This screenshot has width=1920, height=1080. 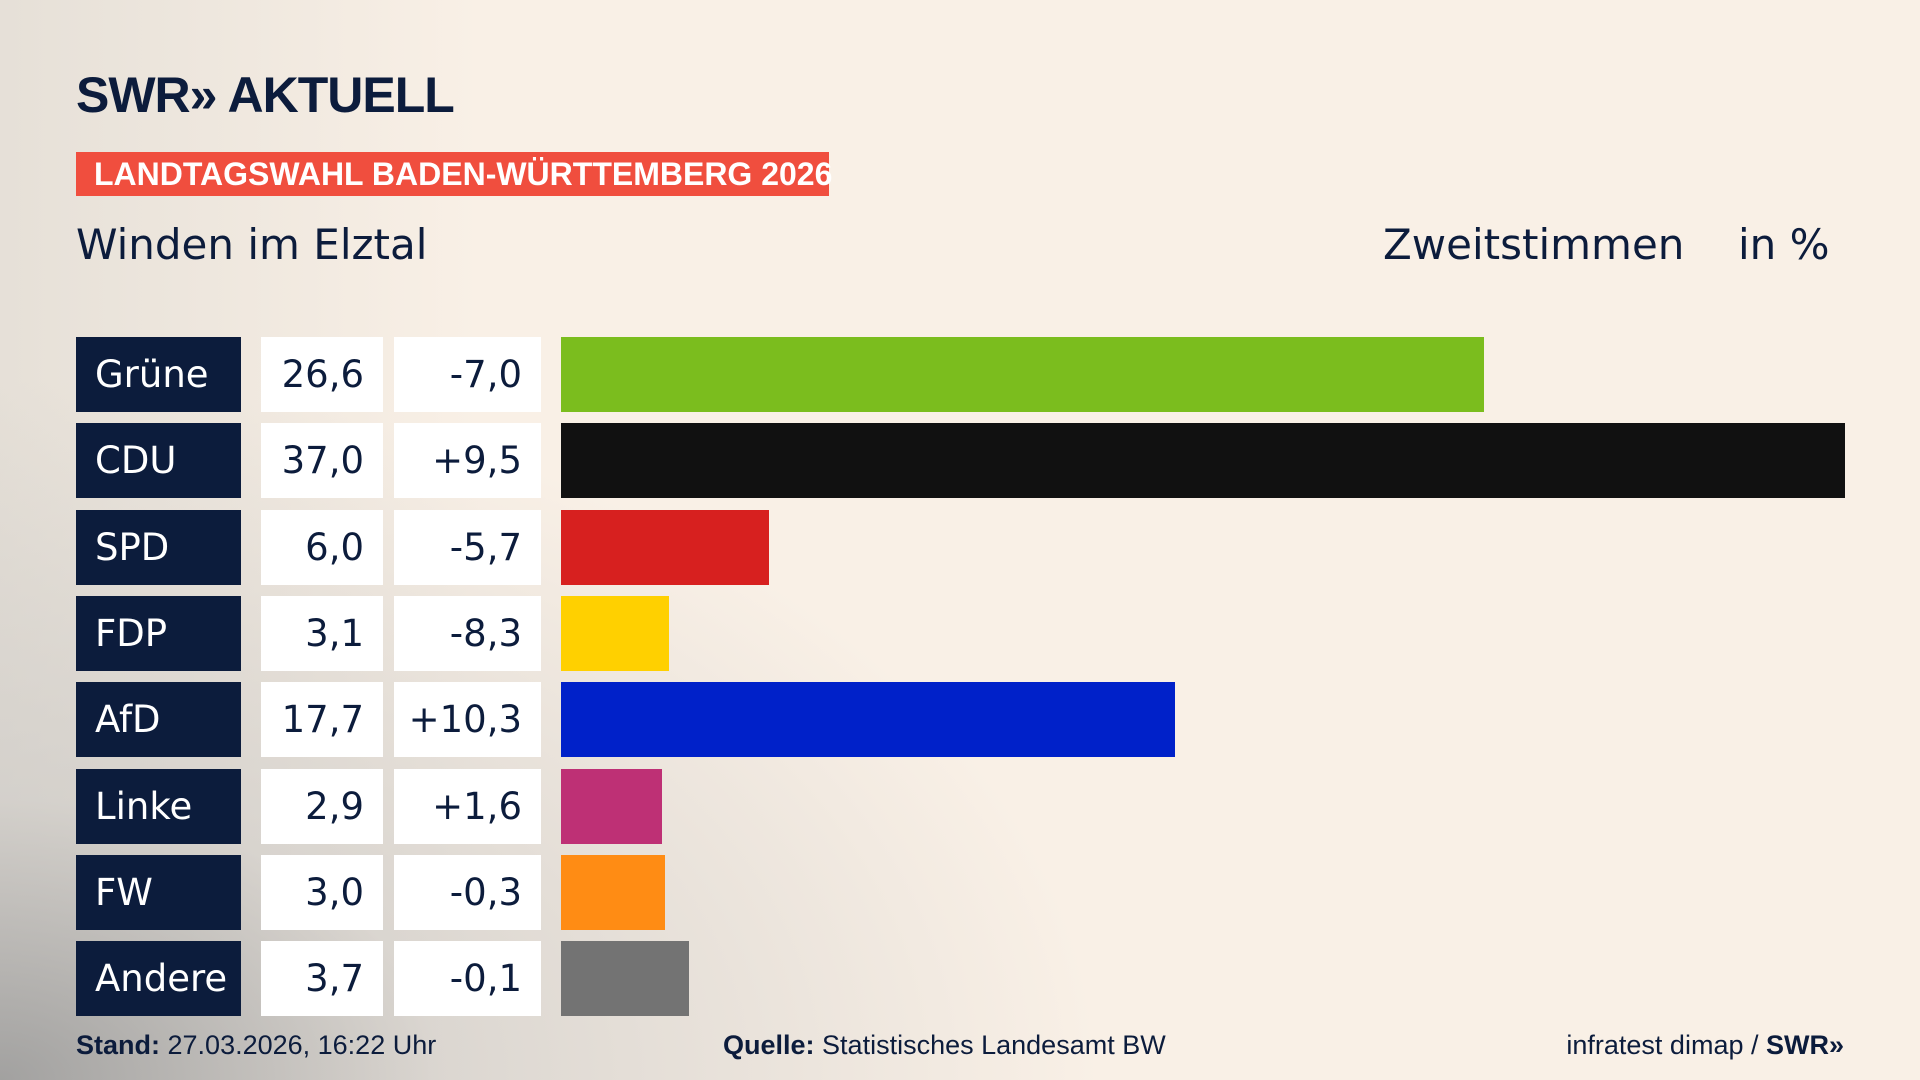 I want to click on source: Quelle: Statistisches Landesamt BW, so click(x=944, y=1045).